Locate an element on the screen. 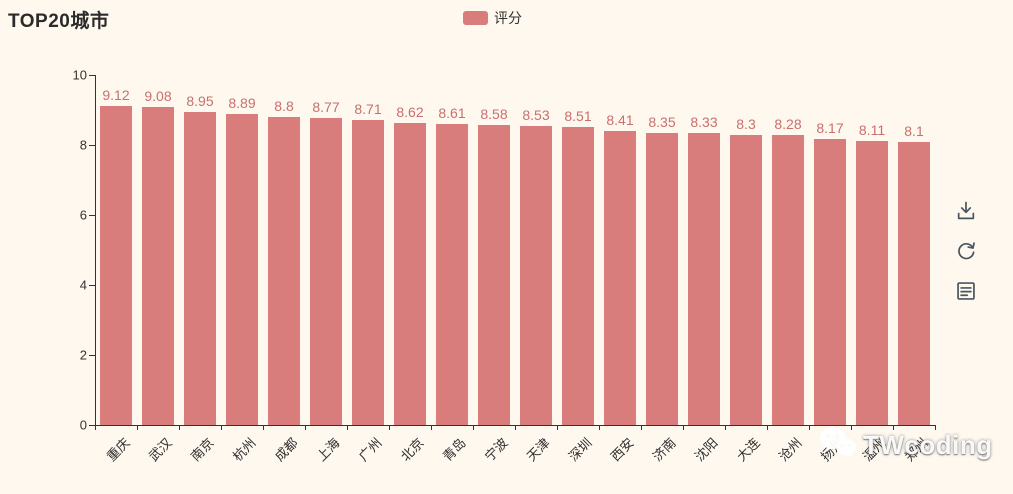  x-axis-label: 沈阳 is located at coordinates (706, 450).